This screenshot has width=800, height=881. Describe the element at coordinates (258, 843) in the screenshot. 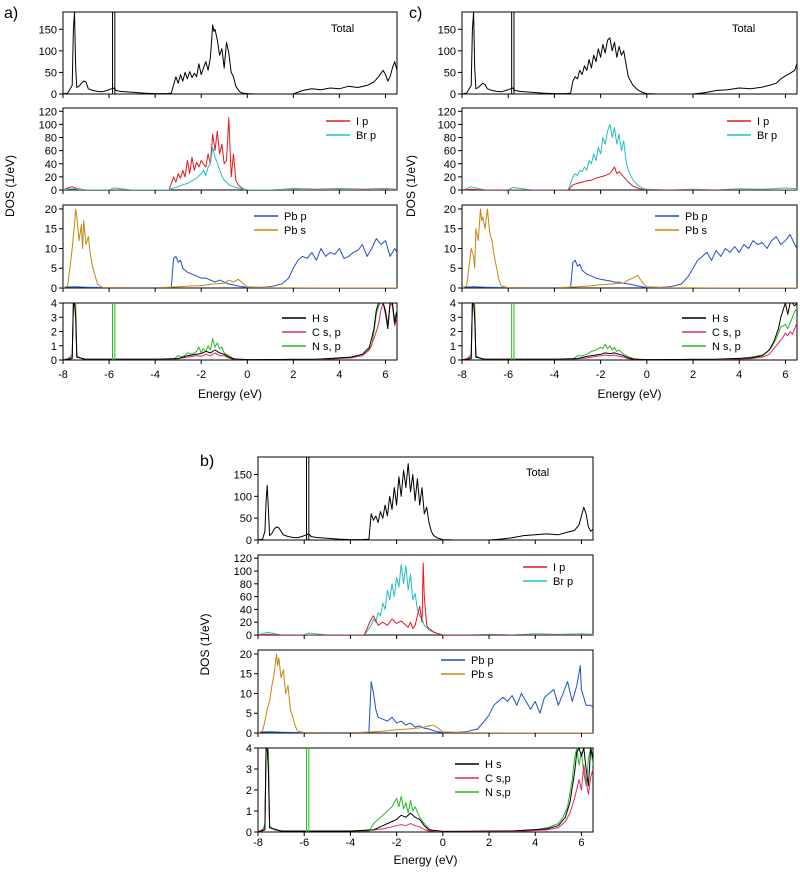

I see `x-tick-label: -8` at that location.